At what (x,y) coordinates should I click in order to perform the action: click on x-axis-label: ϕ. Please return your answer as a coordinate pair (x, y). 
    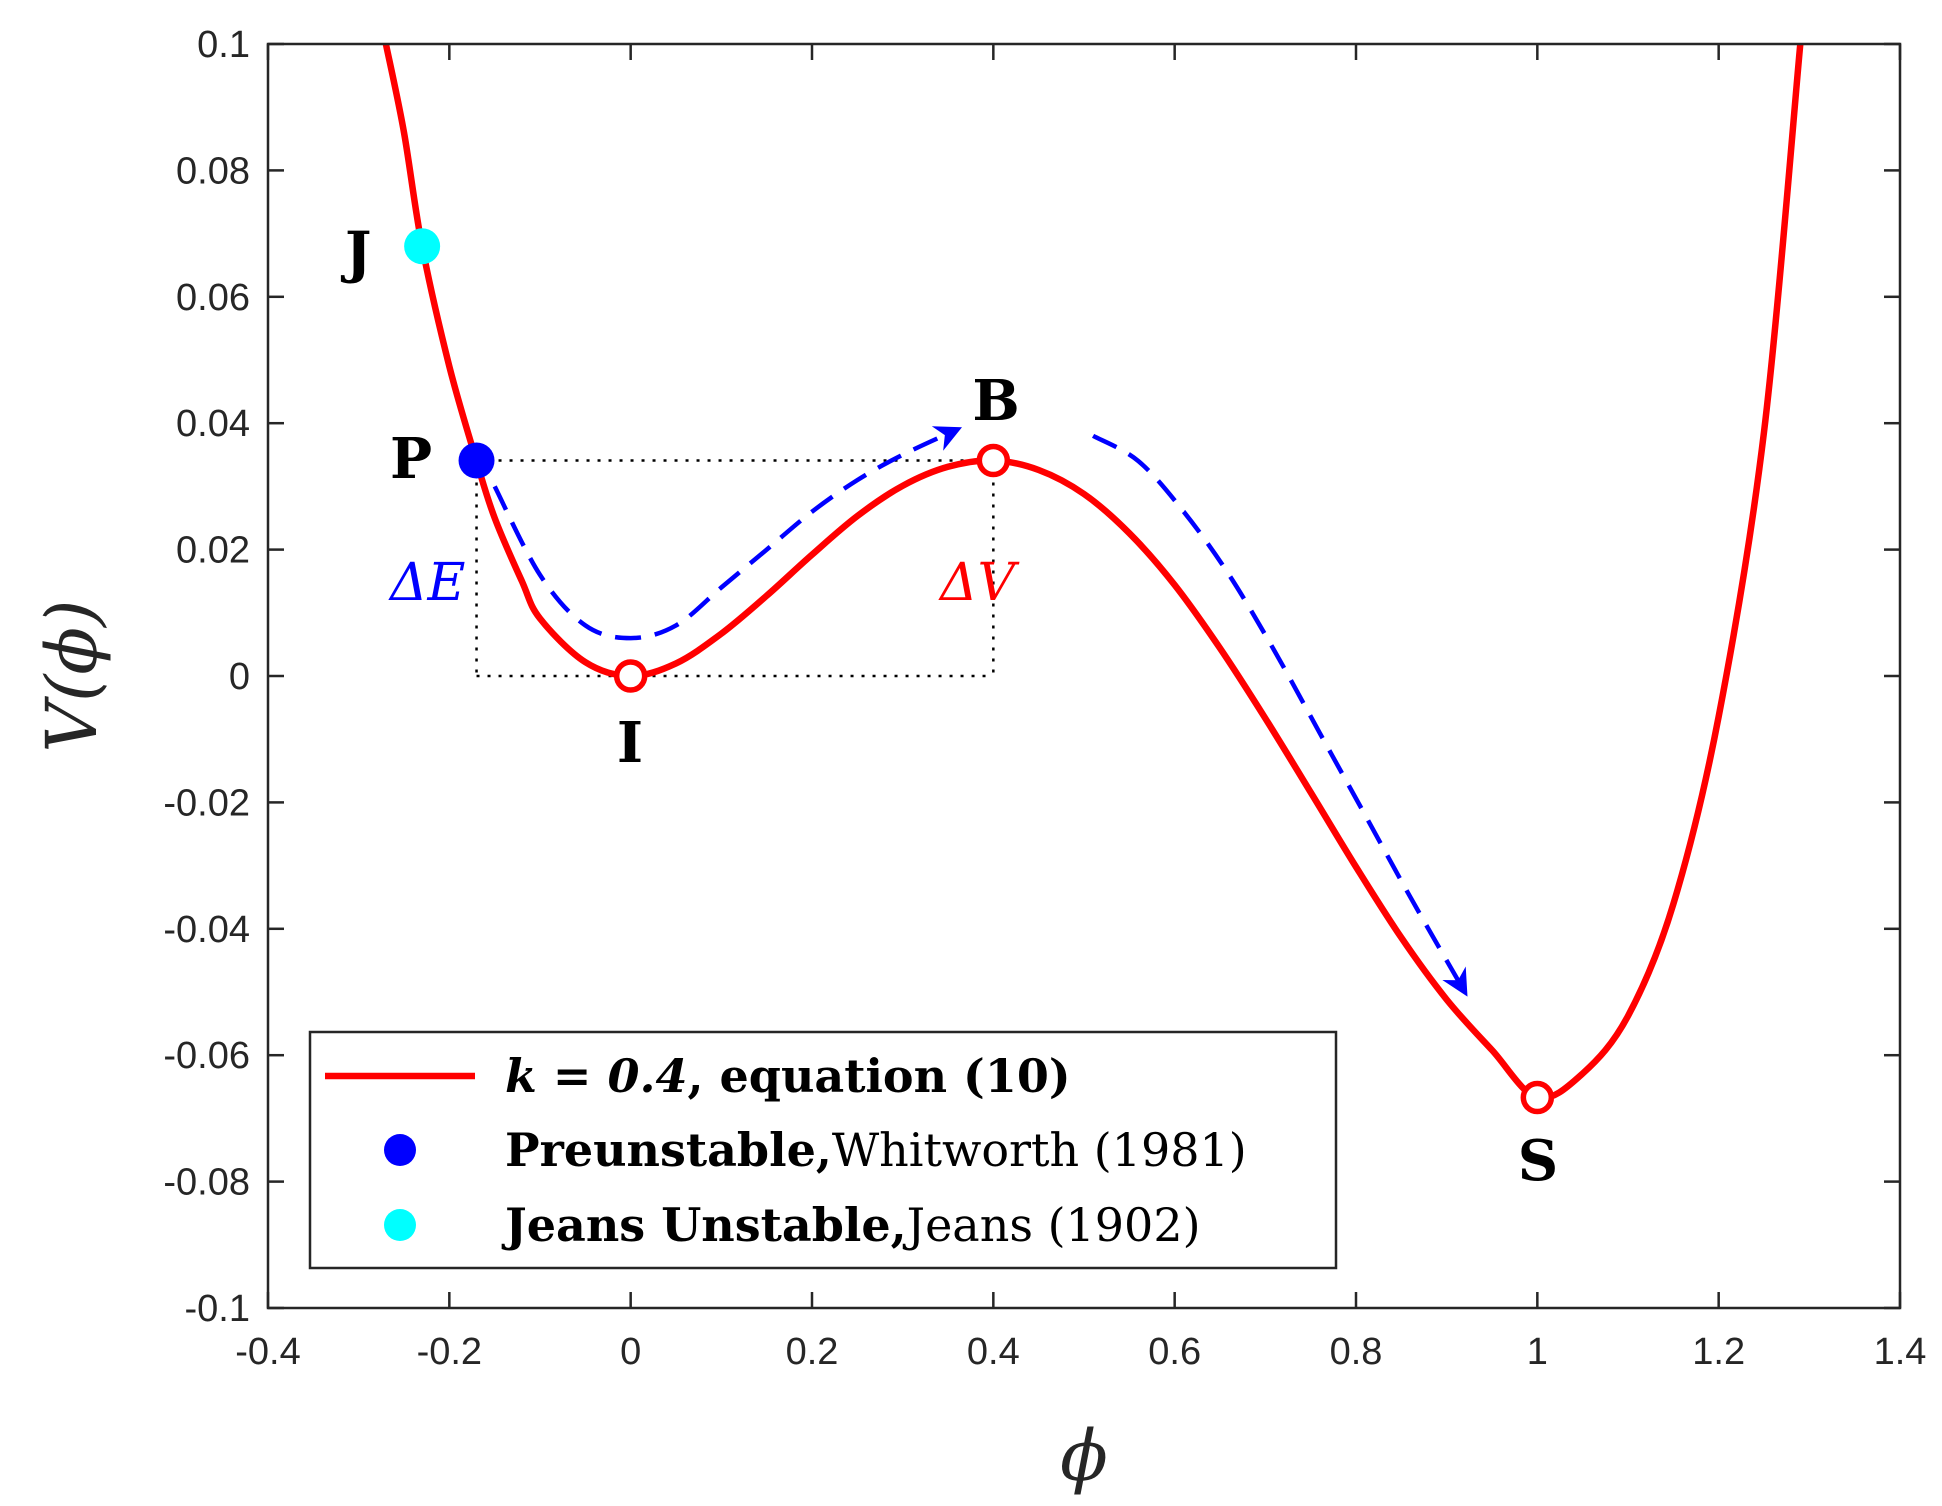
    Looking at the image, I should click on (1084, 1456).